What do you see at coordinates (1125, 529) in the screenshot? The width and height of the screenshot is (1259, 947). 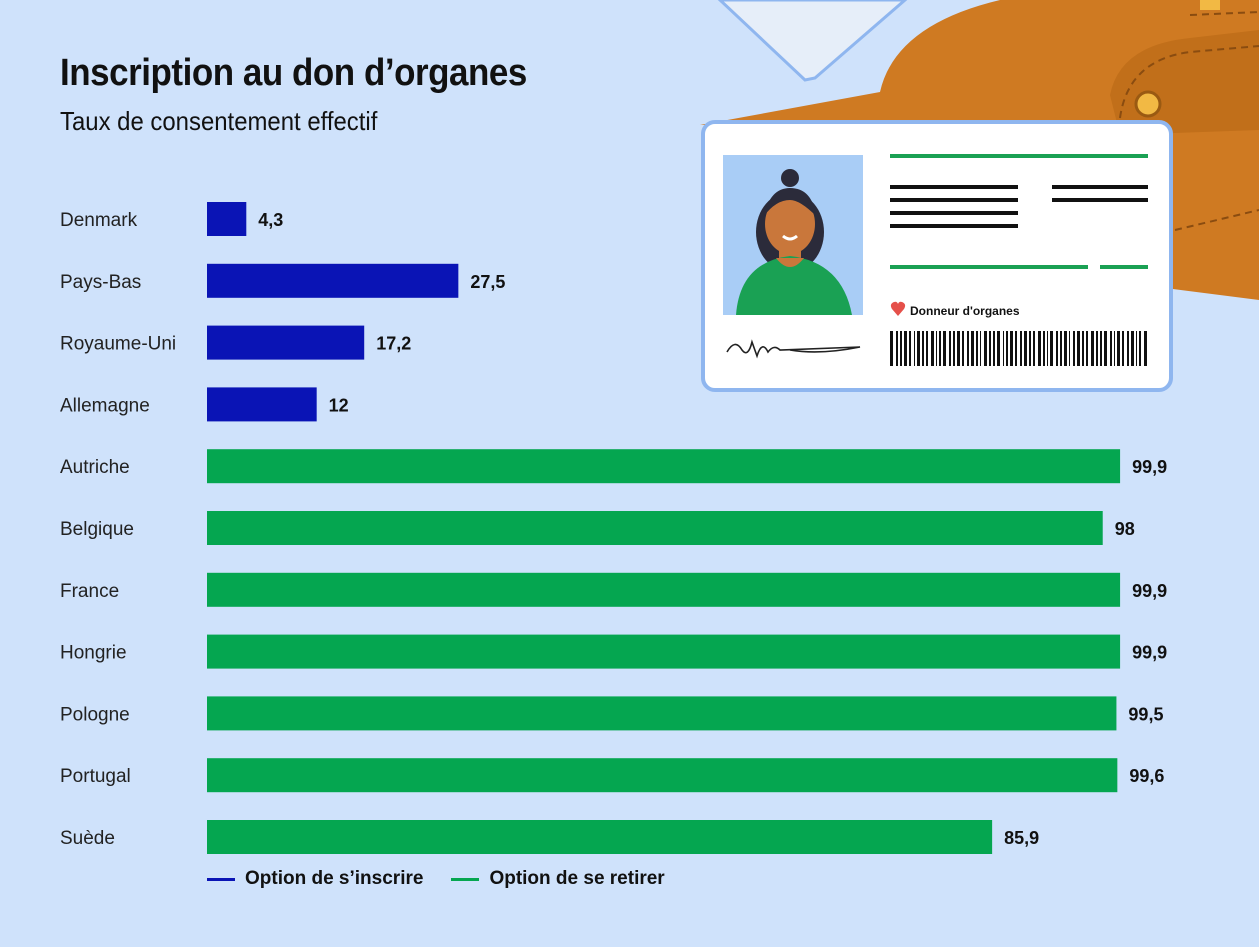 I see `value-label: 98` at bounding box center [1125, 529].